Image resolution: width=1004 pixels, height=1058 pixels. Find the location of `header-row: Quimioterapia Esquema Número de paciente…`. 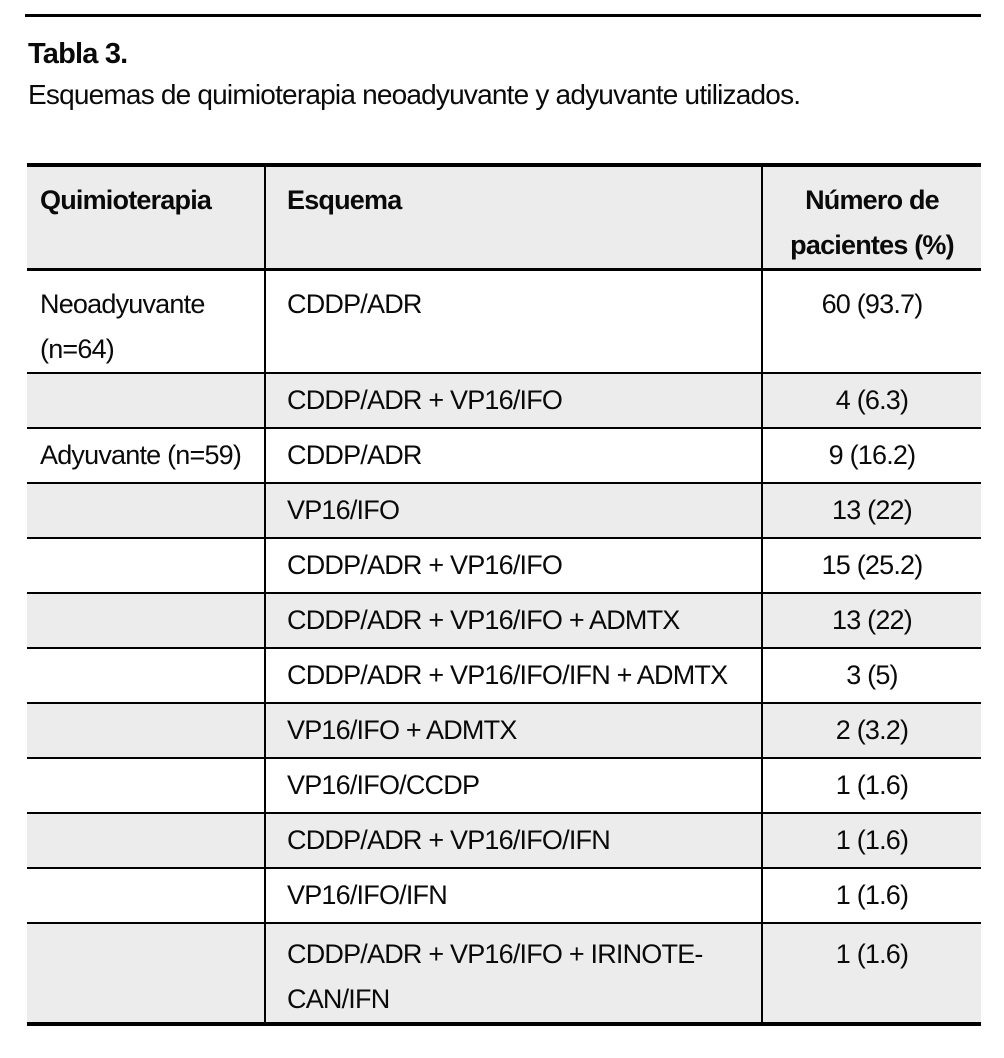

header-row: Quimioterapia Esquema Número de paciente… is located at coordinates (504, 218).